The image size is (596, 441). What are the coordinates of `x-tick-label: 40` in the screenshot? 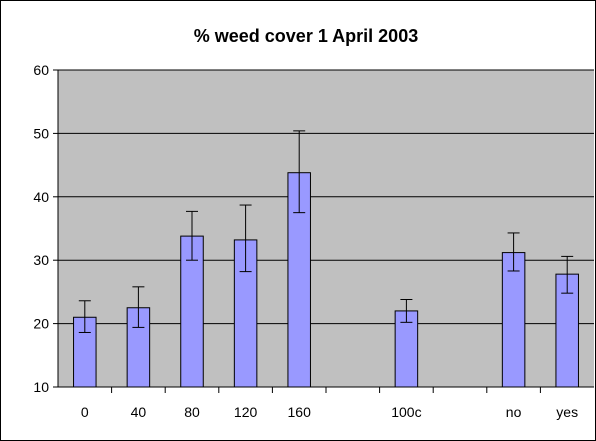 It's located at (139, 412).